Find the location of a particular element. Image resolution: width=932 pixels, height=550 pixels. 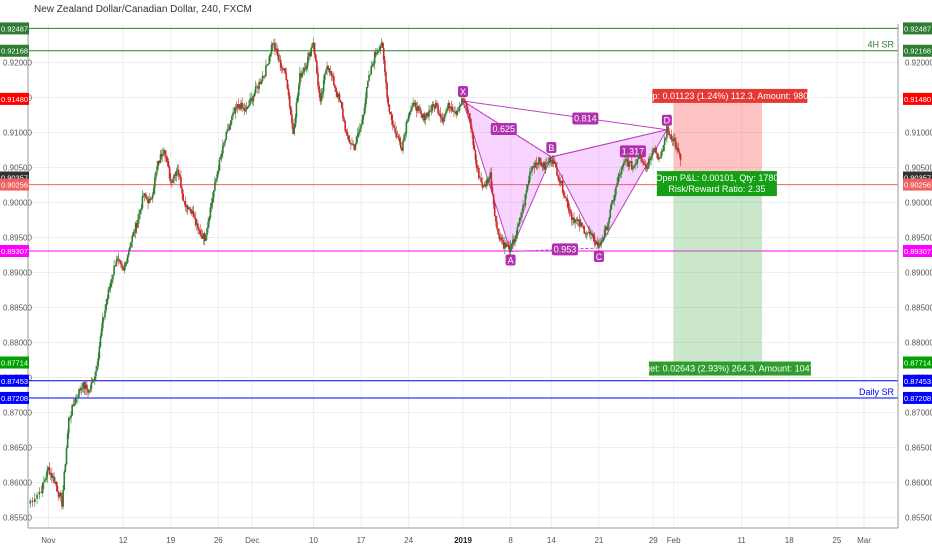

price-label-right: 0.90357 is located at coordinates (917, 178).